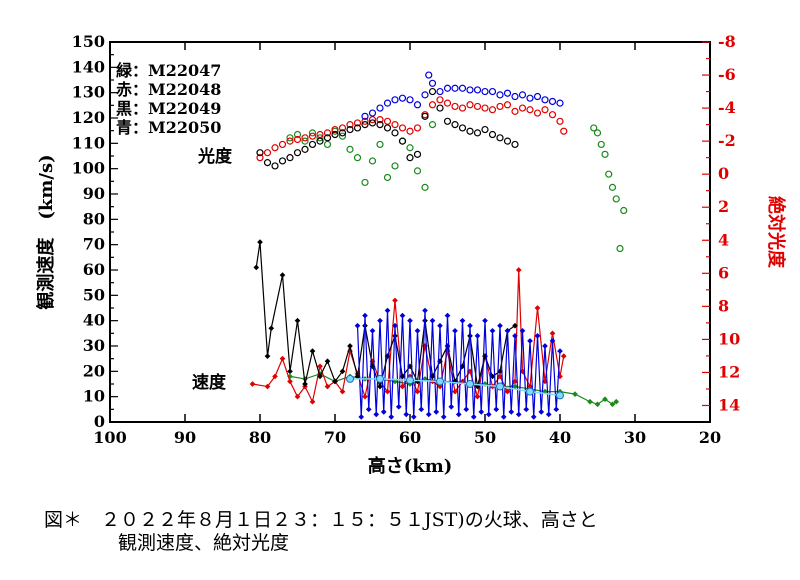 The image size is (800, 580). Describe the element at coordinates (95, 231) in the screenshot. I see `y-axis-left: 0 10 20 30 40 50 60 70 80 90 100 110 120 130 140 150` at that location.